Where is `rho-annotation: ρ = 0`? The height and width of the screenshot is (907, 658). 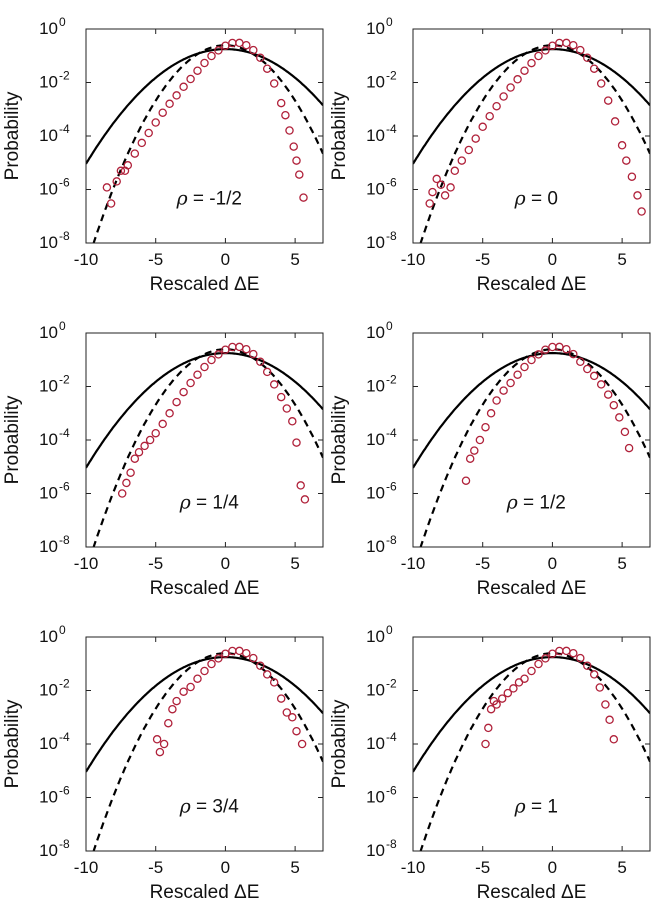 rho-annotation: ρ = 0 is located at coordinates (536, 198).